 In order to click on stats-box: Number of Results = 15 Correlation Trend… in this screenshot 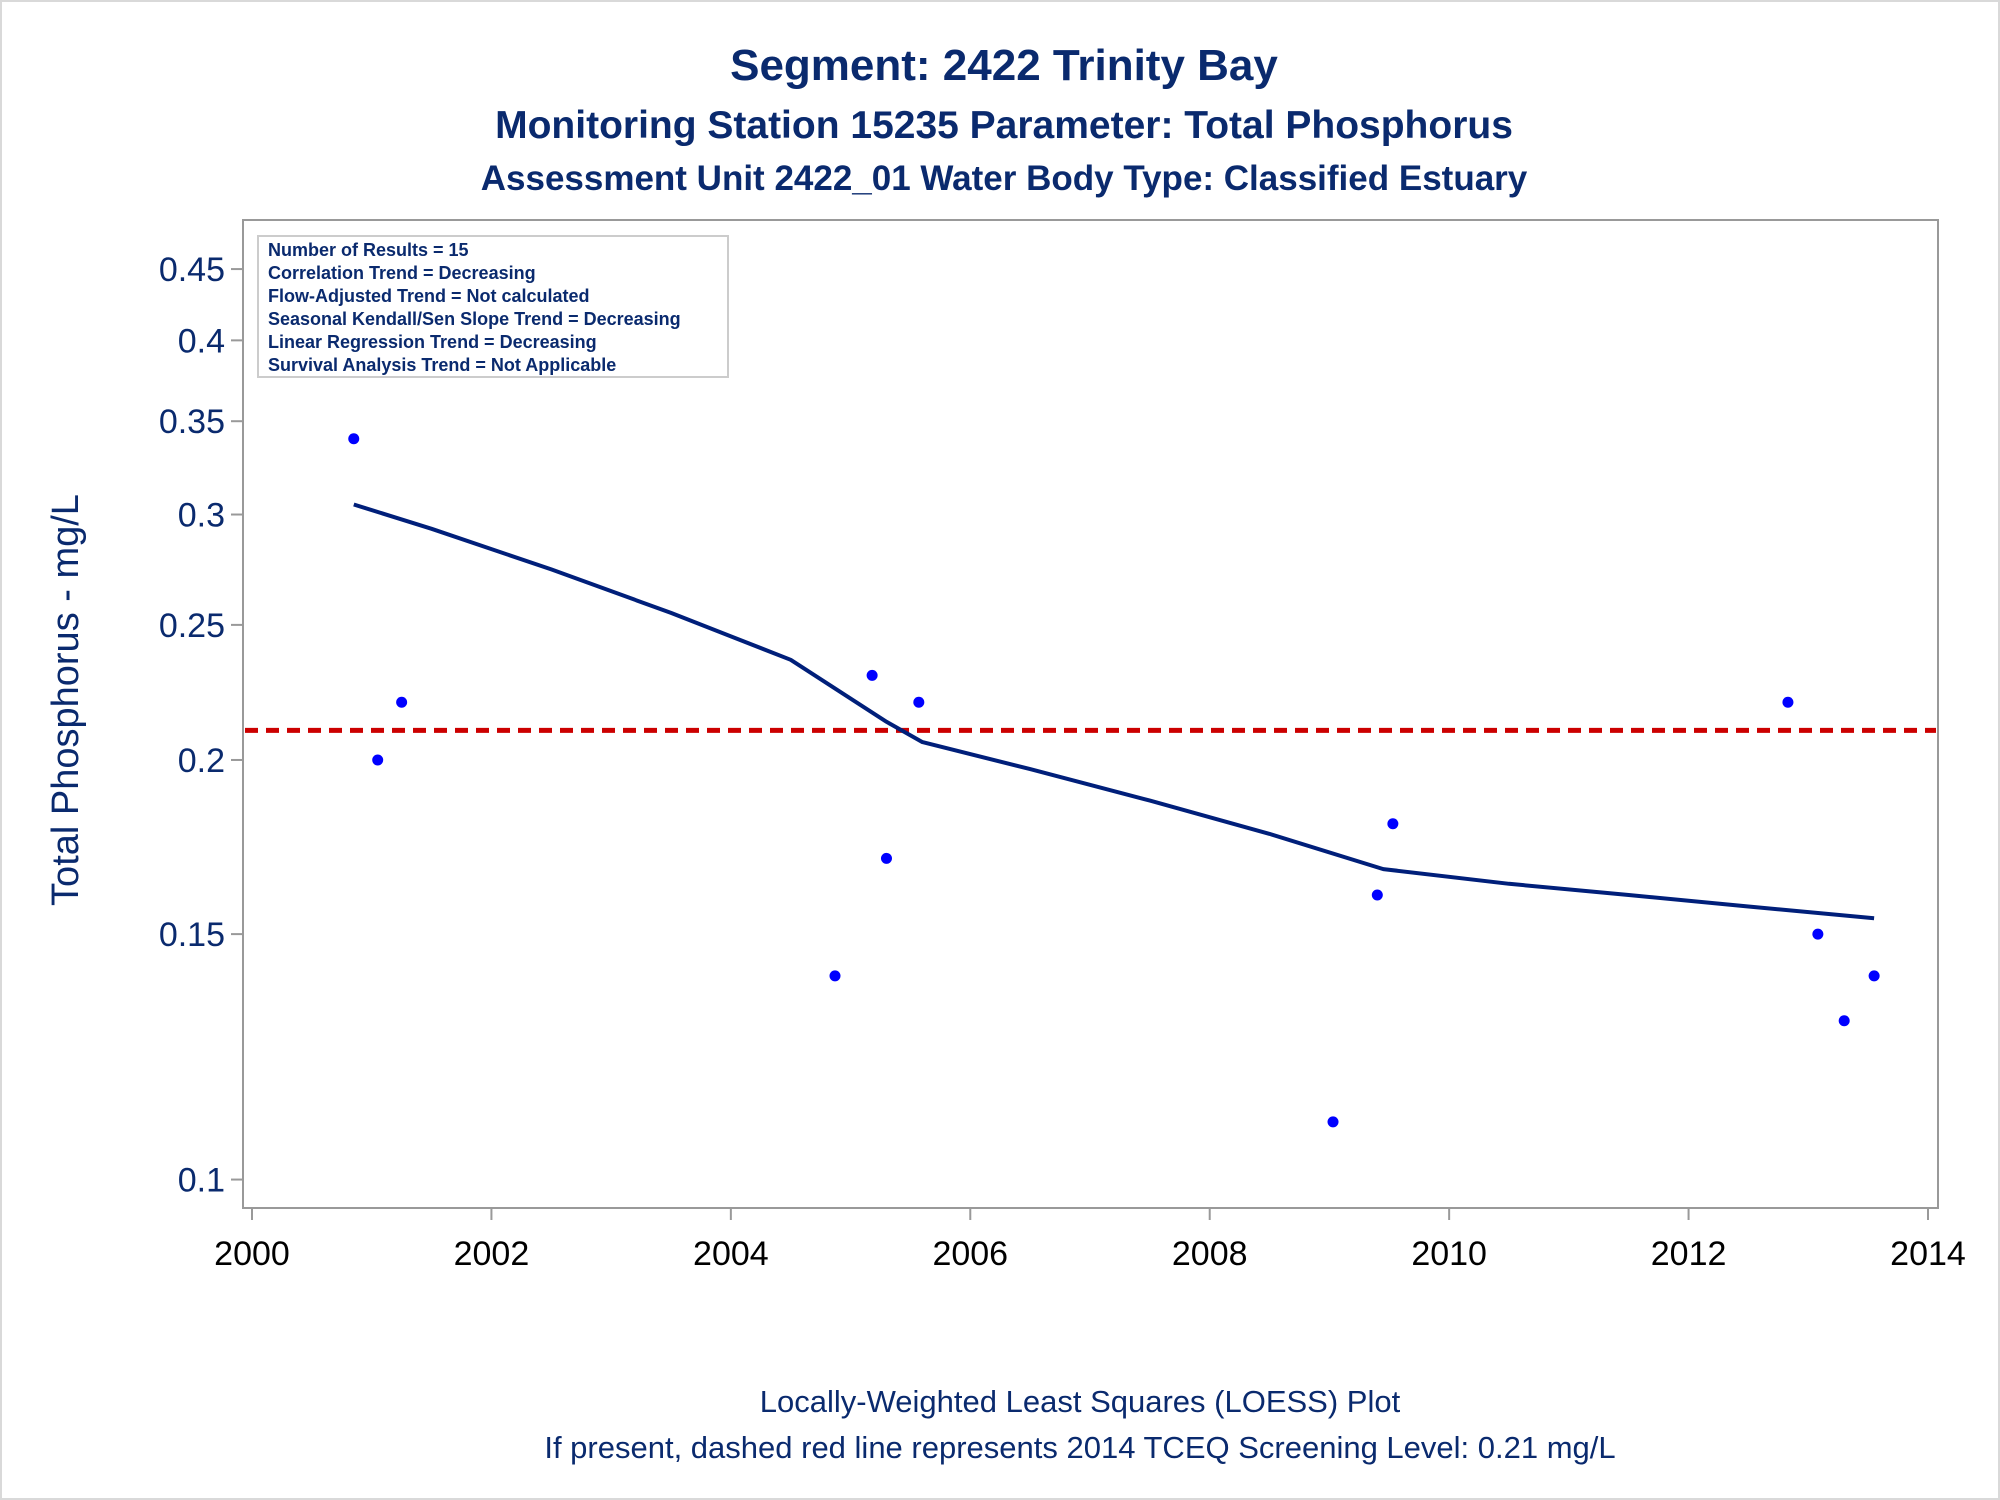, I will do `click(493, 306)`.